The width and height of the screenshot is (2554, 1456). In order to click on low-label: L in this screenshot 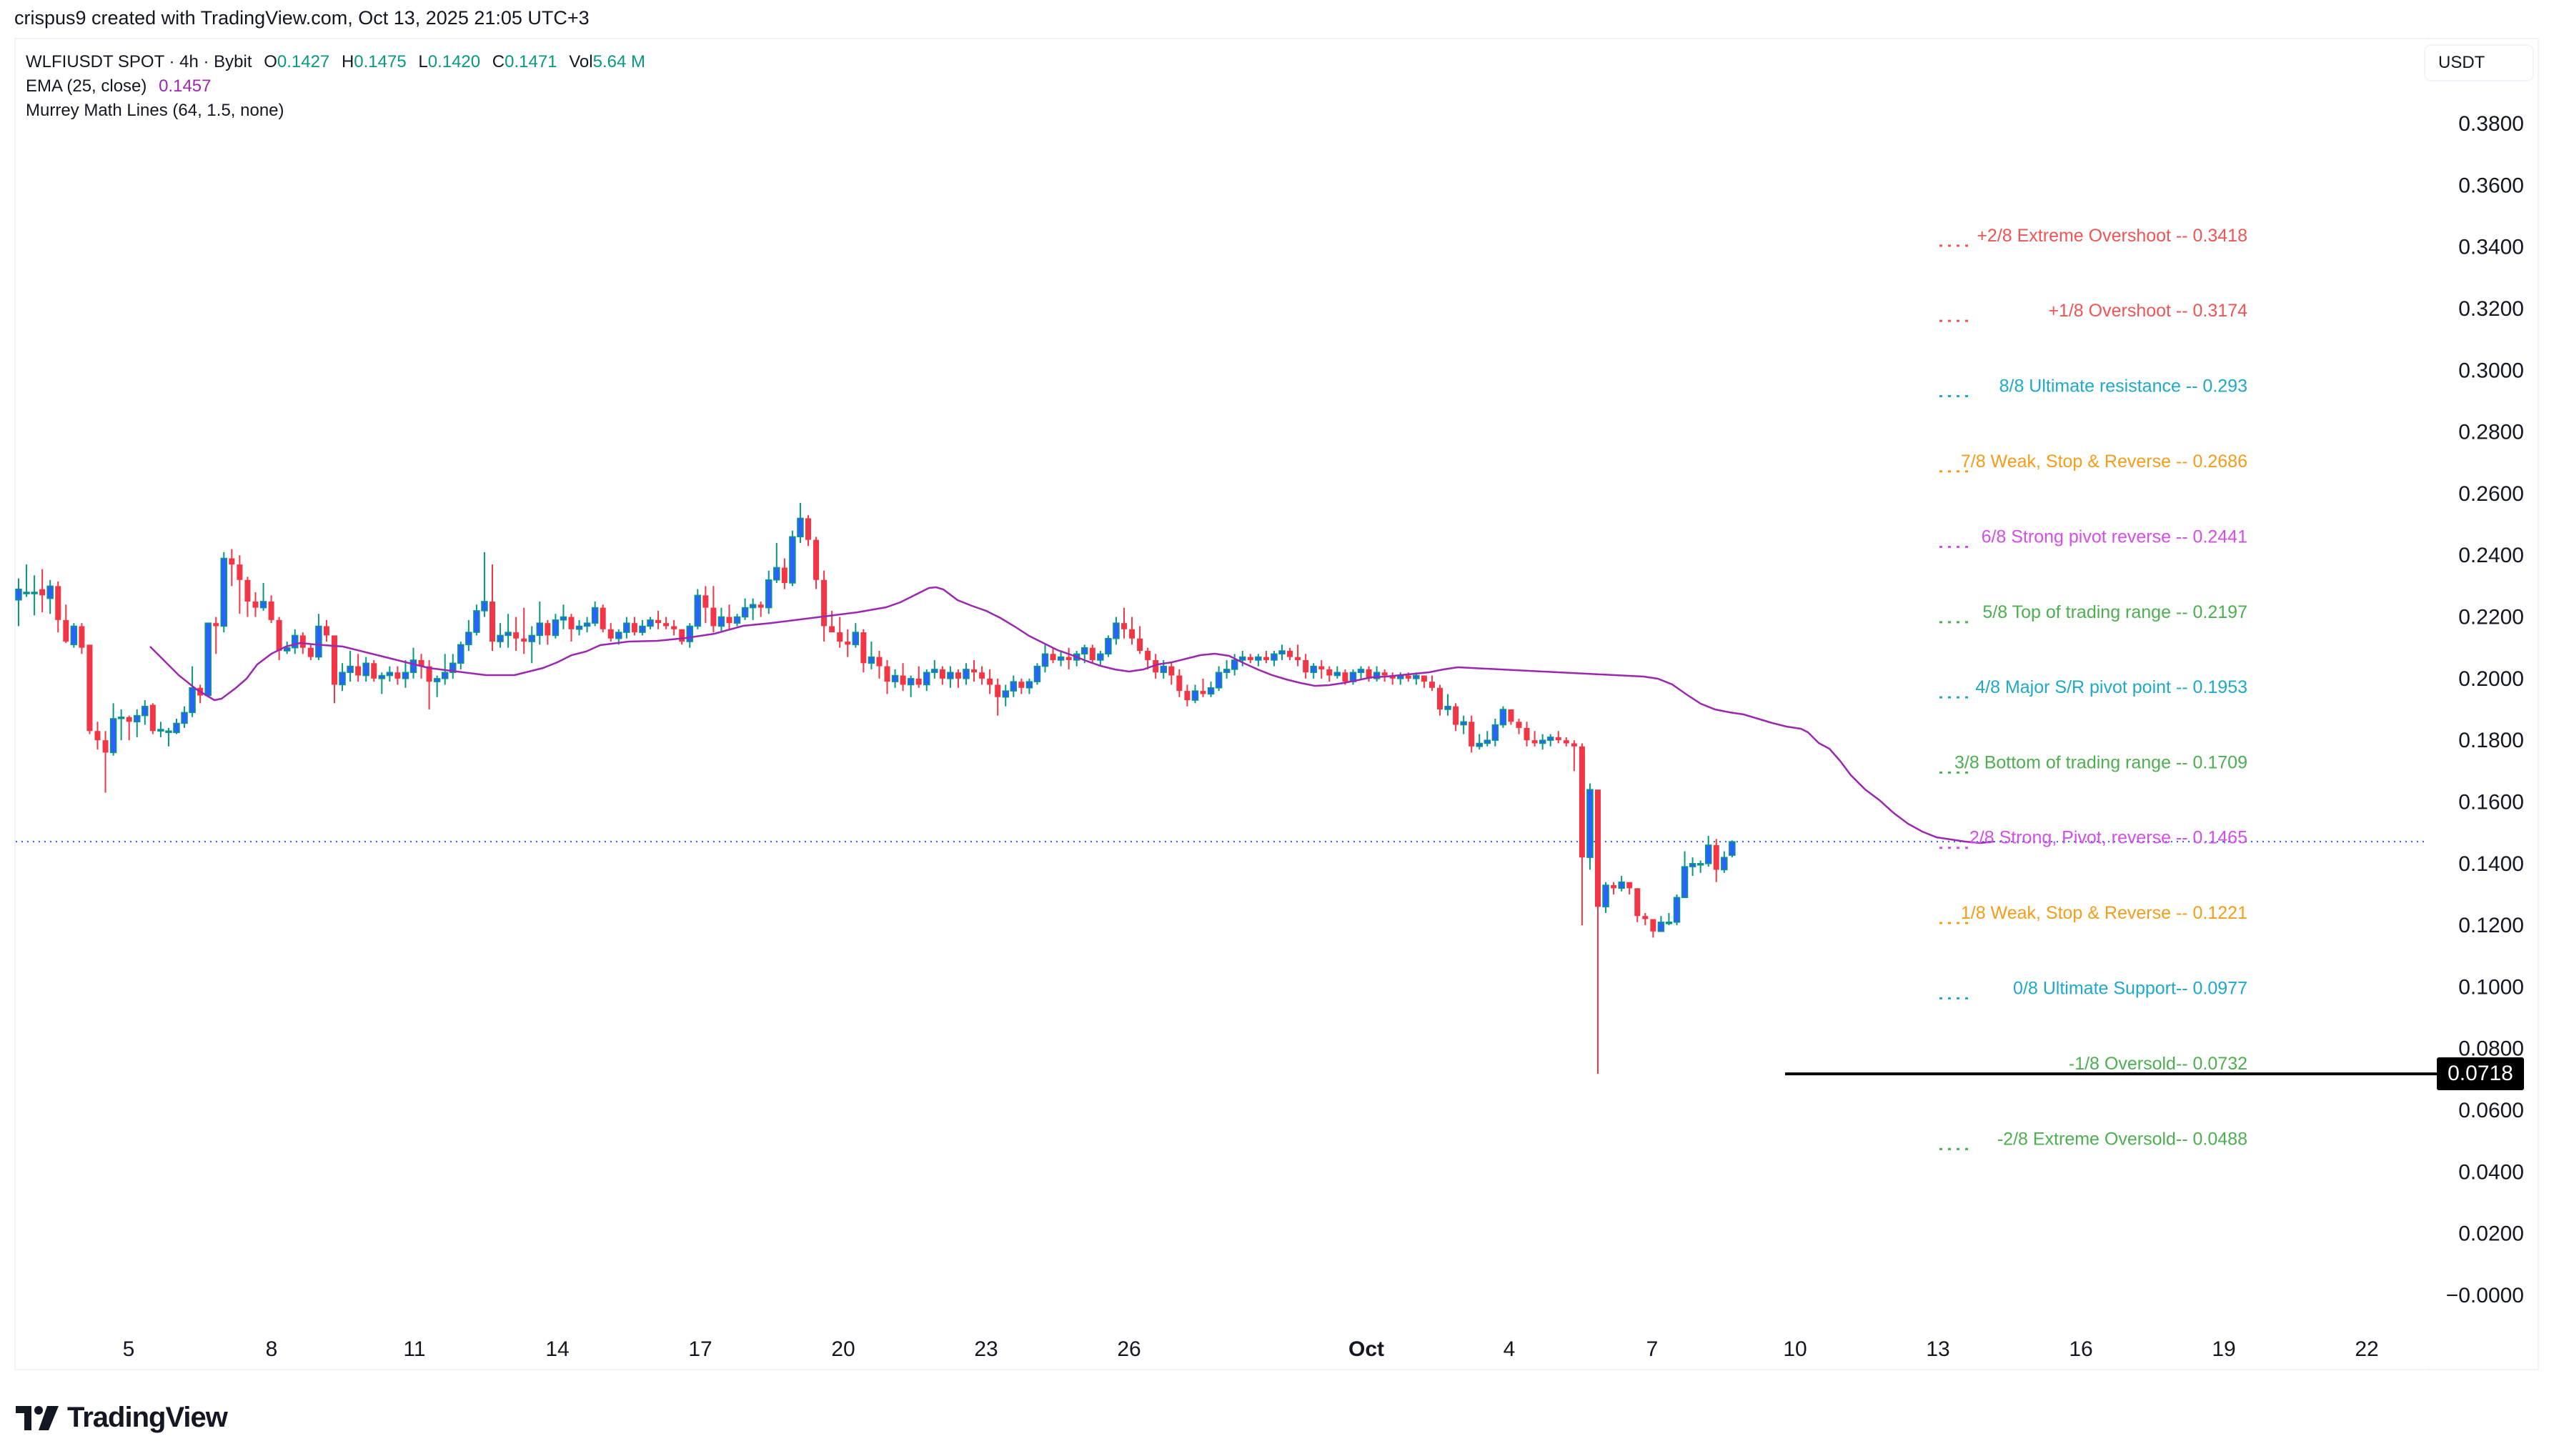, I will do `click(423, 61)`.